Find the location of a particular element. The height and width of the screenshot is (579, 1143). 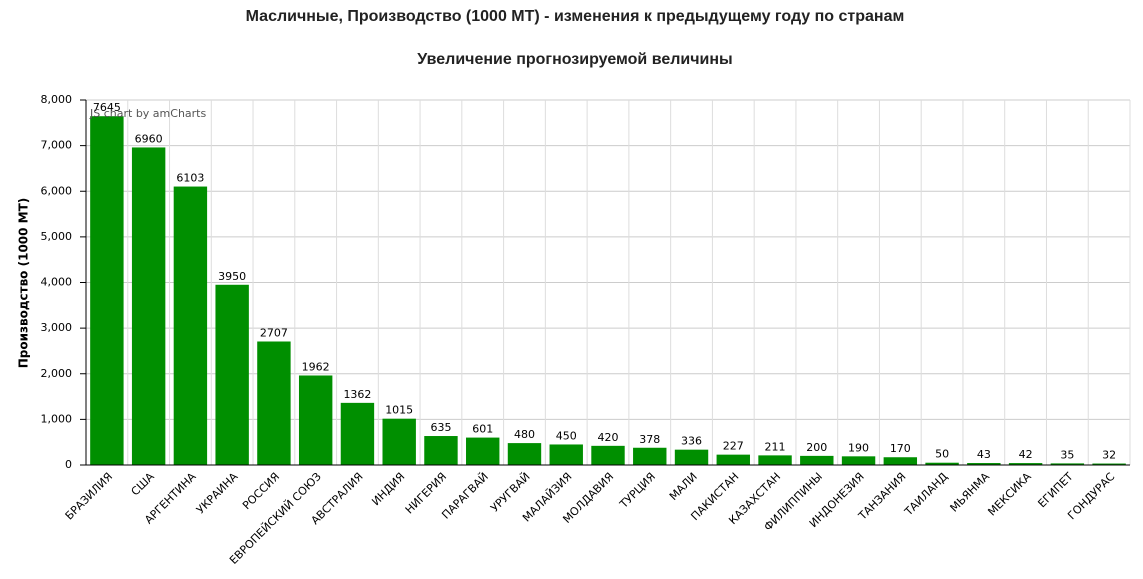

x-tick-label: МЕКСИКА is located at coordinates (1009, 494).